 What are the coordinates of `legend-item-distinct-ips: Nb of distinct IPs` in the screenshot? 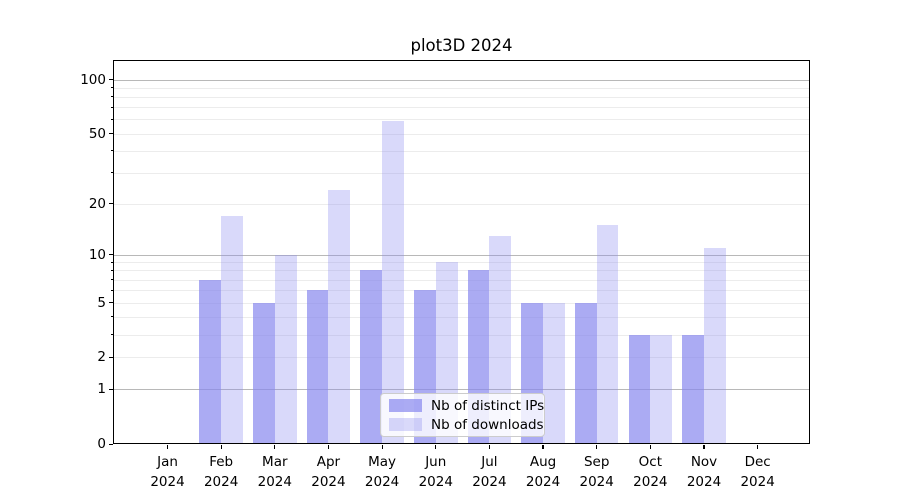 It's located at (466, 405).